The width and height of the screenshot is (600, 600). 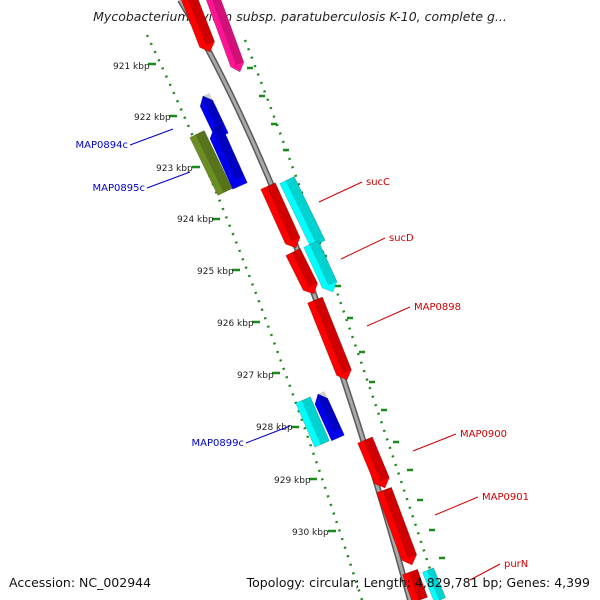 What do you see at coordinates (195, 220) in the screenshot?
I see `kbp-tick-label: 924 kbp` at bounding box center [195, 220].